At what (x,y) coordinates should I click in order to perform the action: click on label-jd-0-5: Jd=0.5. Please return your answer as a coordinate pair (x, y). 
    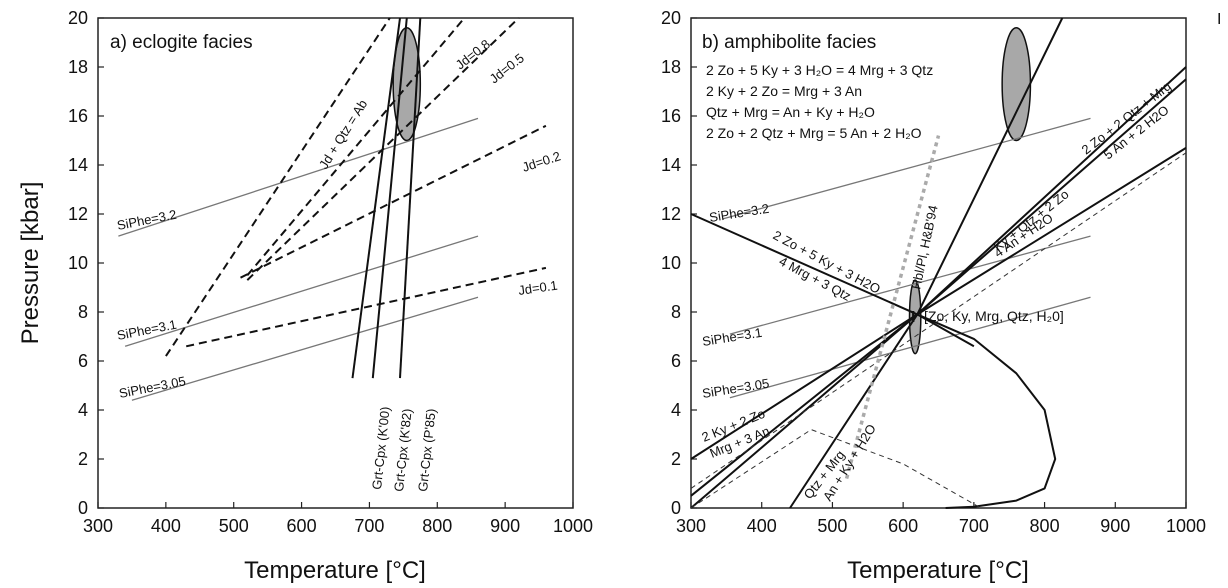
    Looking at the image, I should click on (507, 68).